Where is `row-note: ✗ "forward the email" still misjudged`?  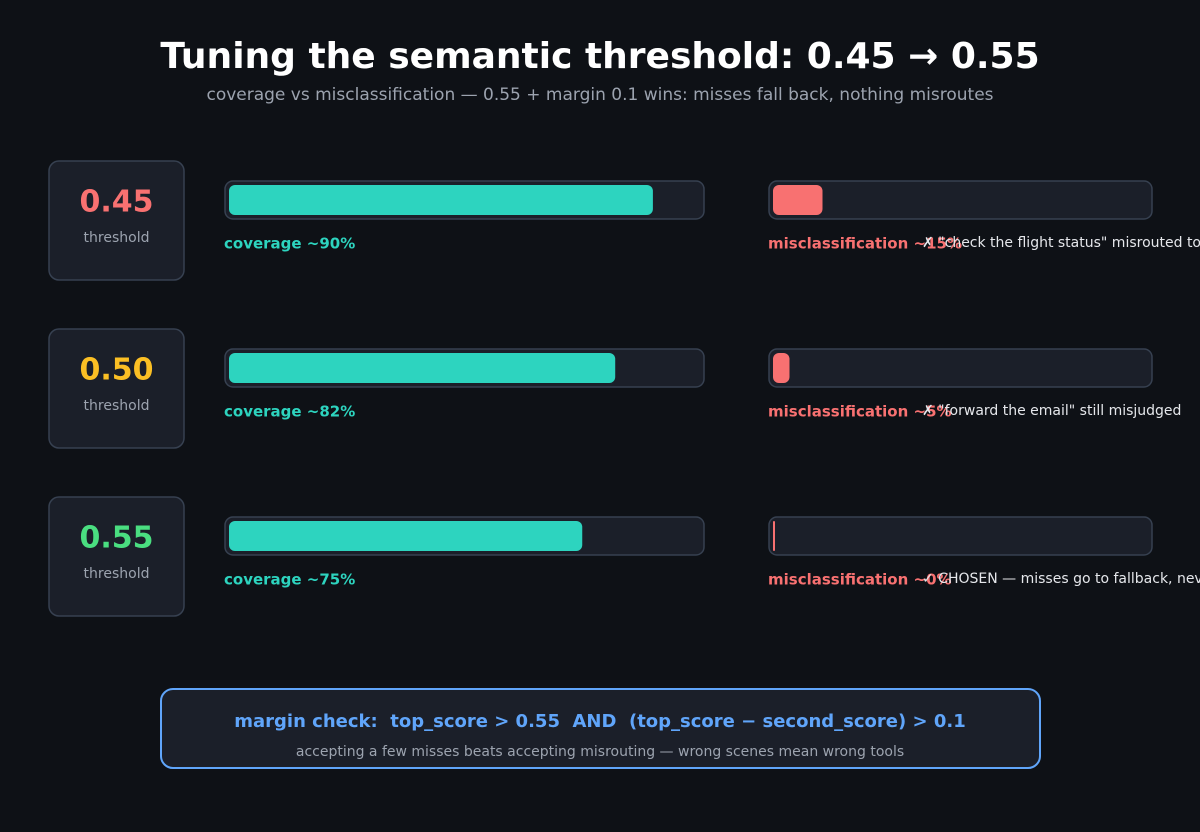
row-note: ✗ "forward the email" still misjudged is located at coordinates (1051, 411).